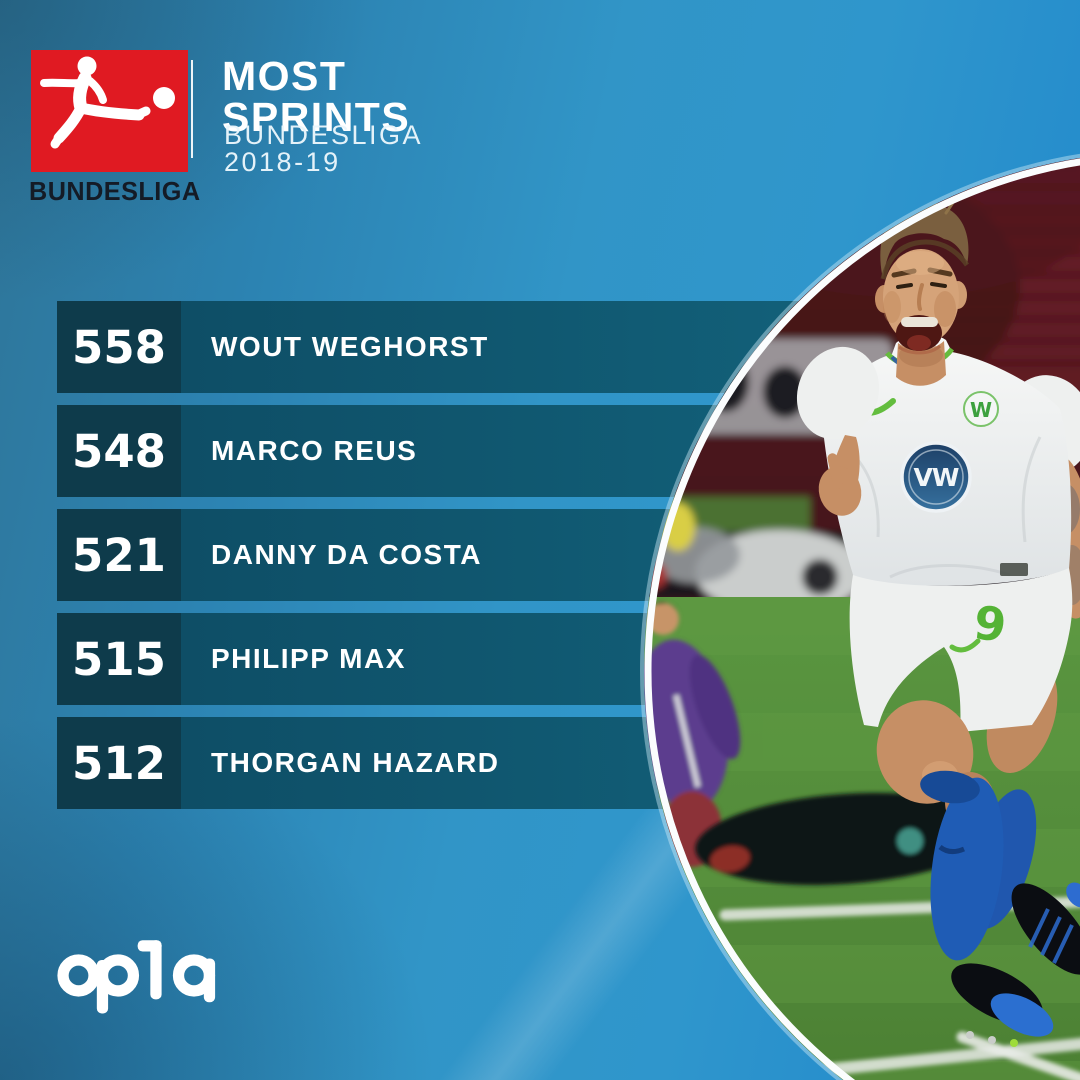 Image resolution: width=1080 pixels, height=1080 pixels. Describe the element at coordinates (119, 347) in the screenshot. I see `sprint-count: 558` at that location.